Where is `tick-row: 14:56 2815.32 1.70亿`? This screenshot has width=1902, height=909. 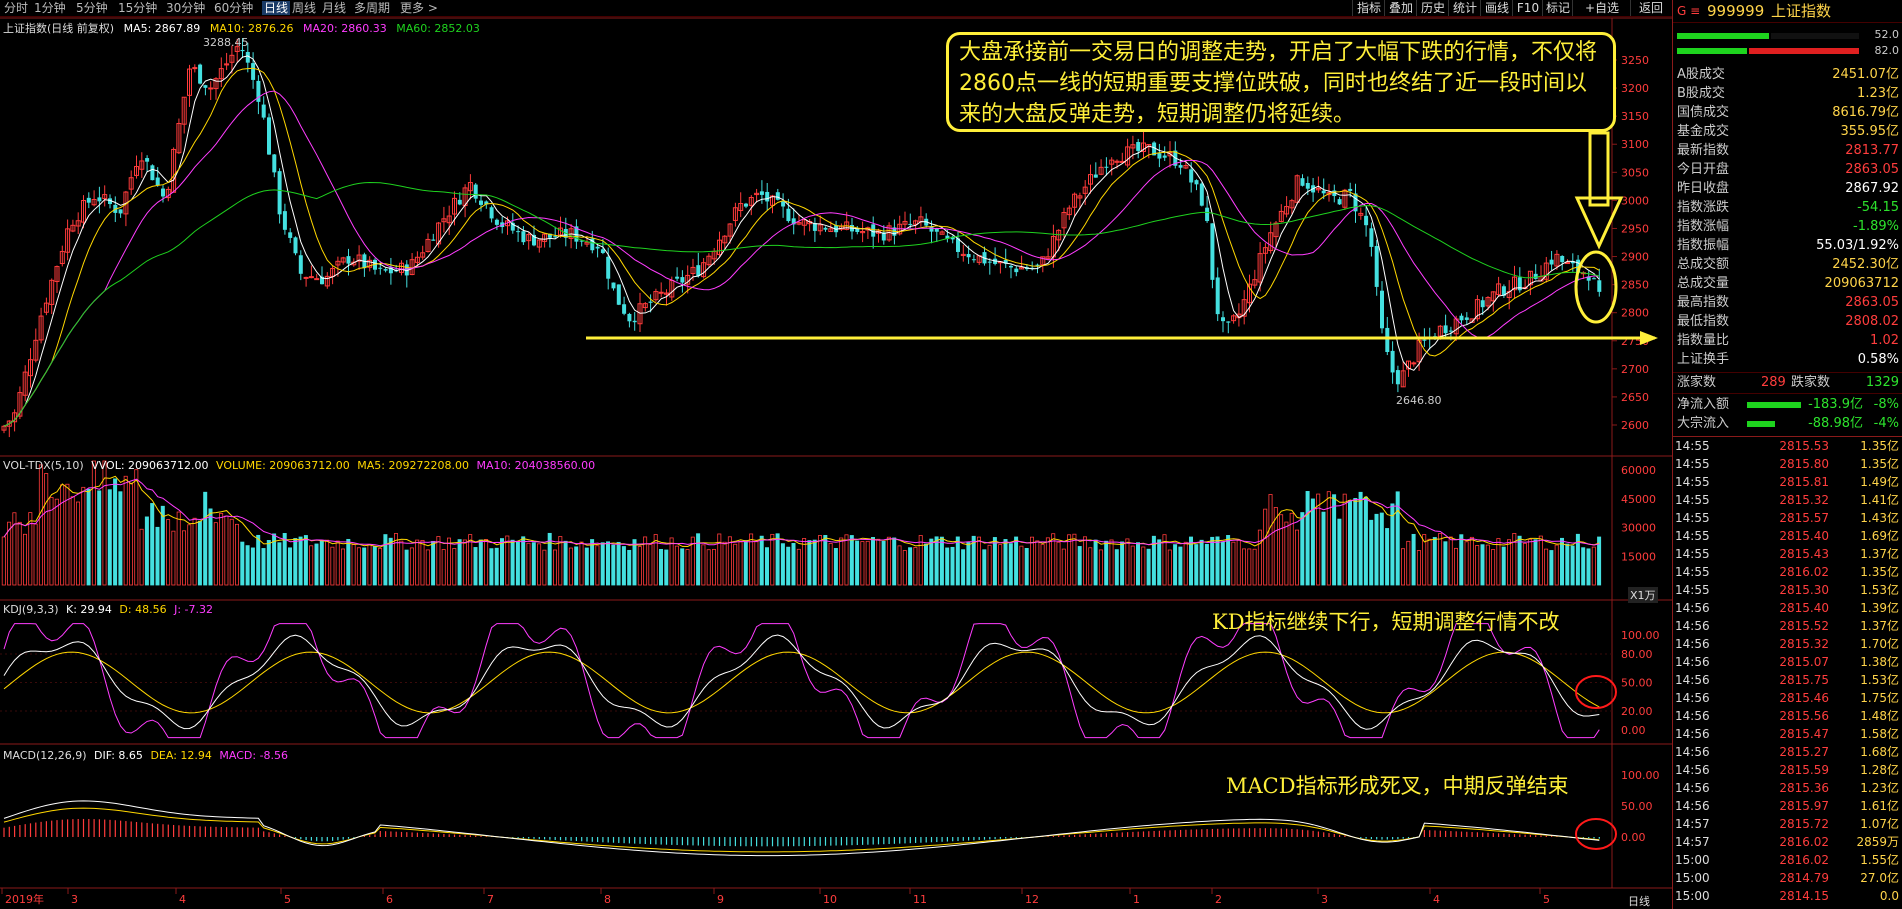 tick-row: 14:56 2815.32 1.70亿 is located at coordinates (1787, 644).